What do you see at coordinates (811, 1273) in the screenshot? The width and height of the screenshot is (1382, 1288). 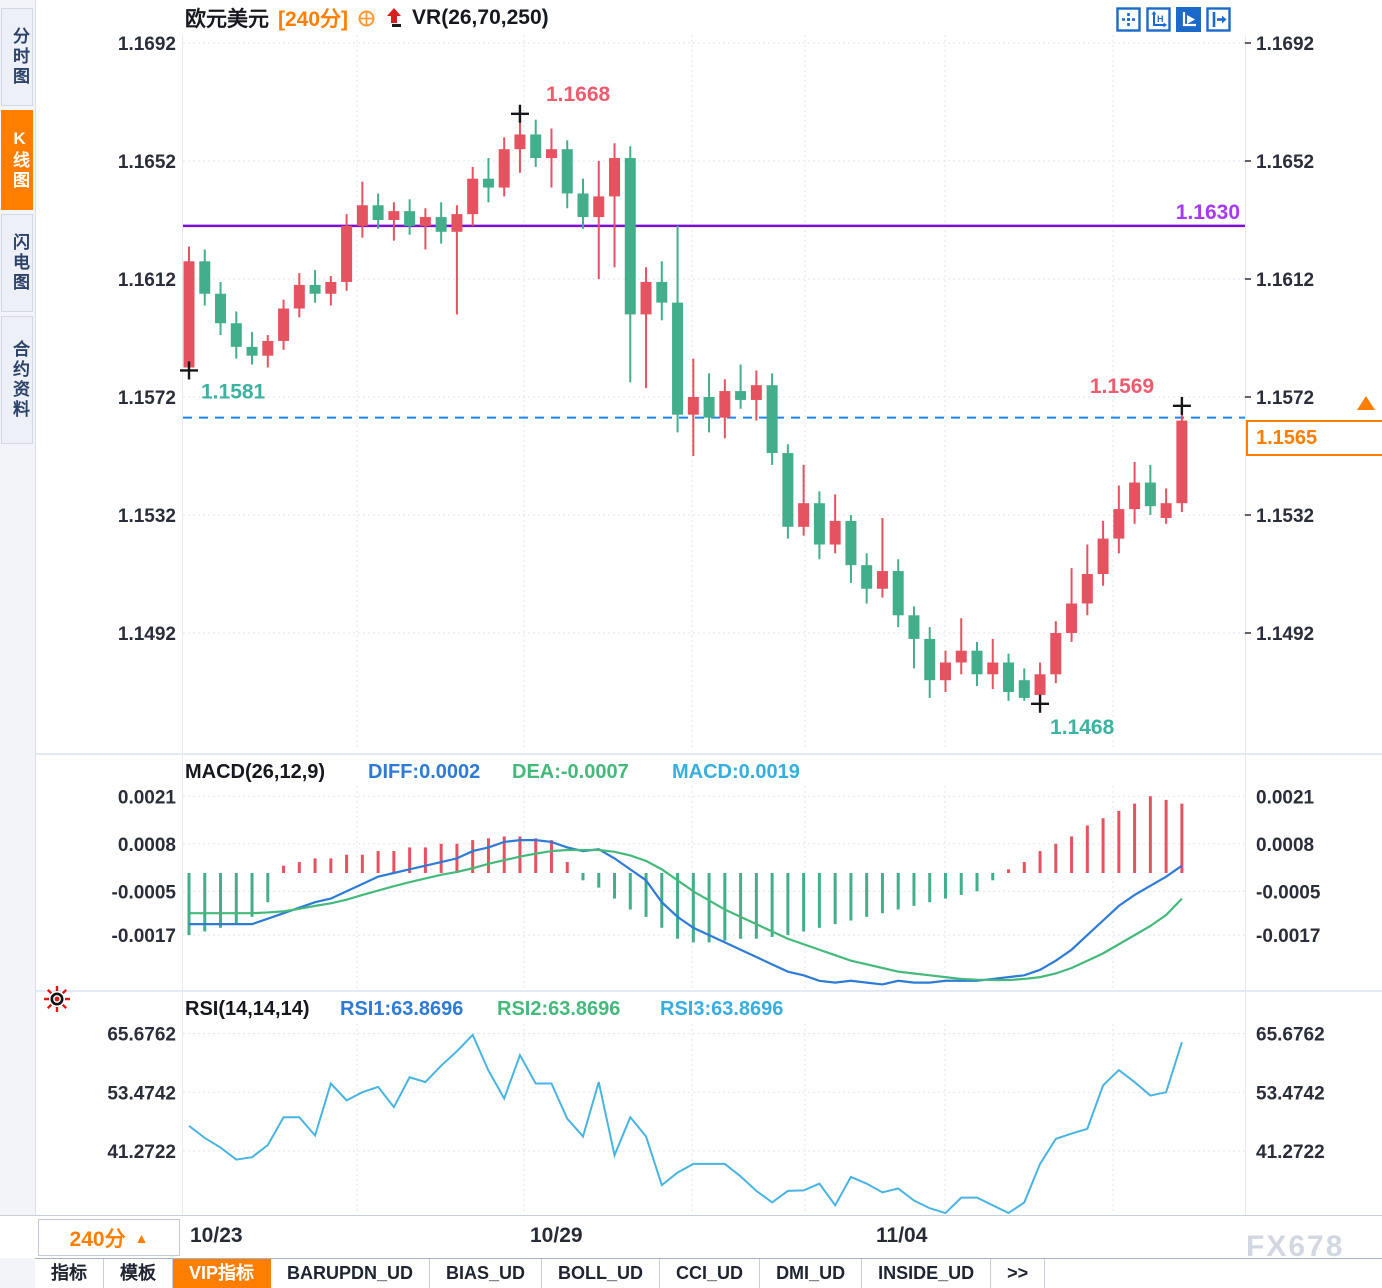 I see `tab-DMI_UD: DMI_UD` at bounding box center [811, 1273].